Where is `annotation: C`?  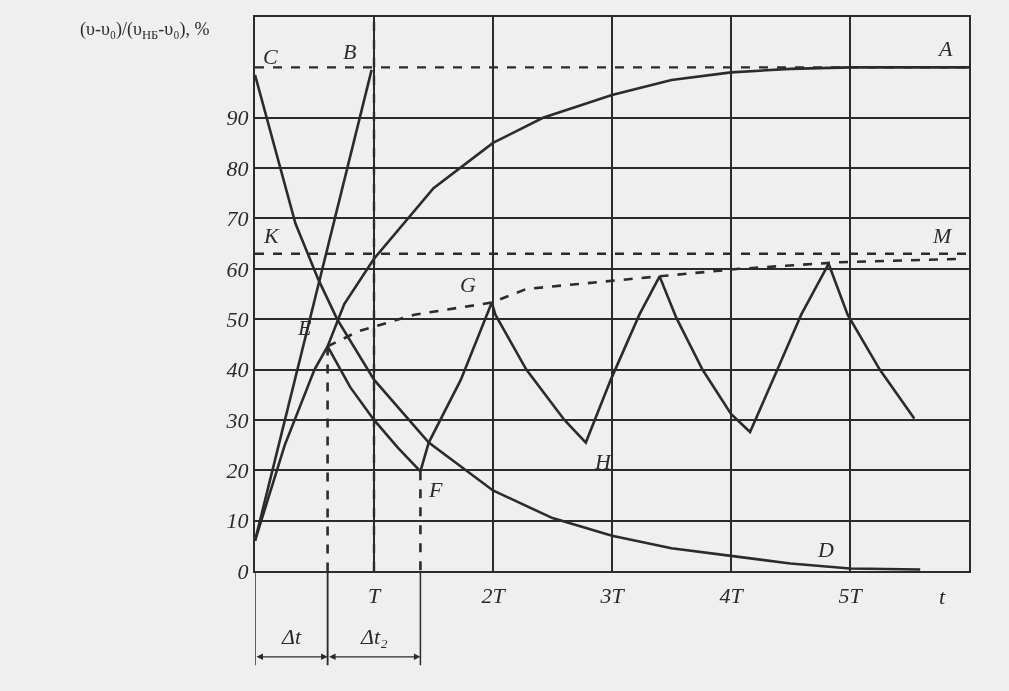
annotation: C is located at coordinates (270, 56).